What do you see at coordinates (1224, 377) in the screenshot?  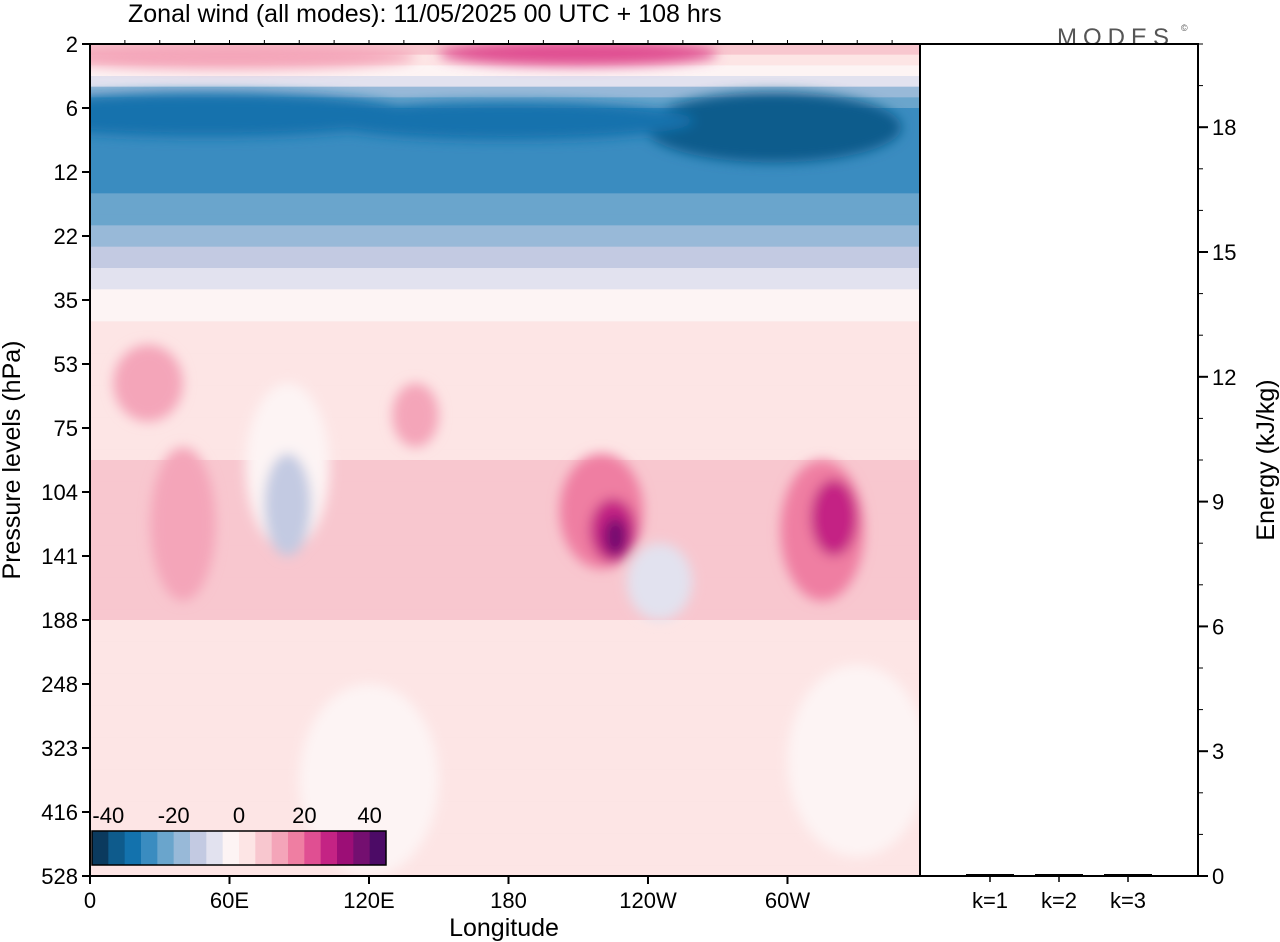 I see `energy-tick-label: 12` at bounding box center [1224, 377].